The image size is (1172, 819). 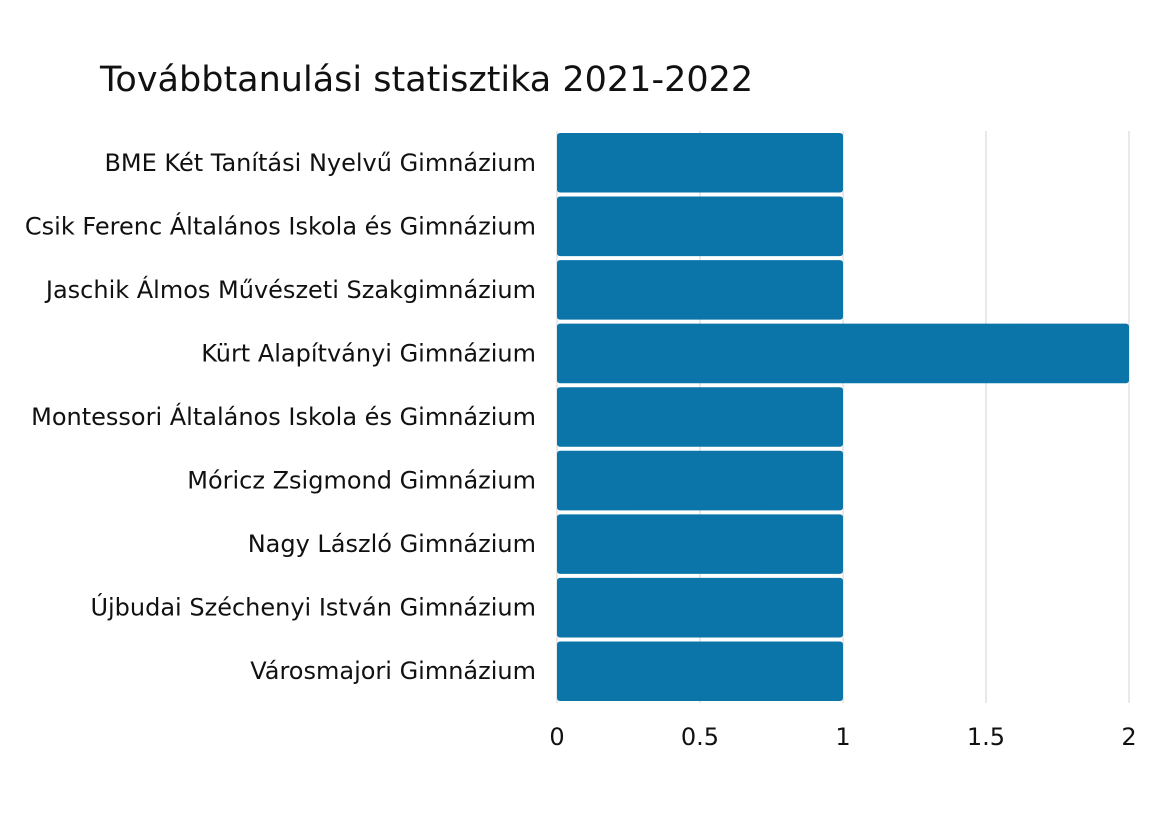 What do you see at coordinates (290, 289) in the screenshot?
I see `category-label: Jaschik Álmos Művészeti Szakgimnázium` at bounding box center [290, 289].